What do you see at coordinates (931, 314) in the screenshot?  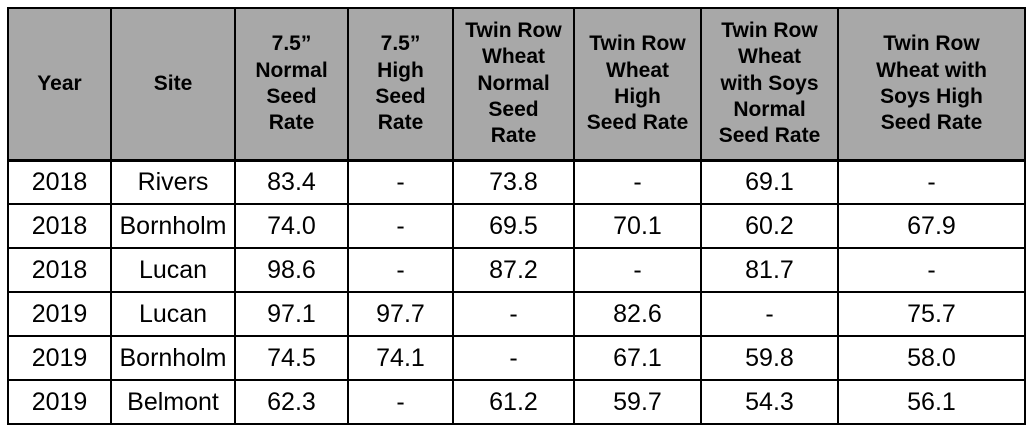 I see `table-cell: 75.7` at bounding box center [931, 314].